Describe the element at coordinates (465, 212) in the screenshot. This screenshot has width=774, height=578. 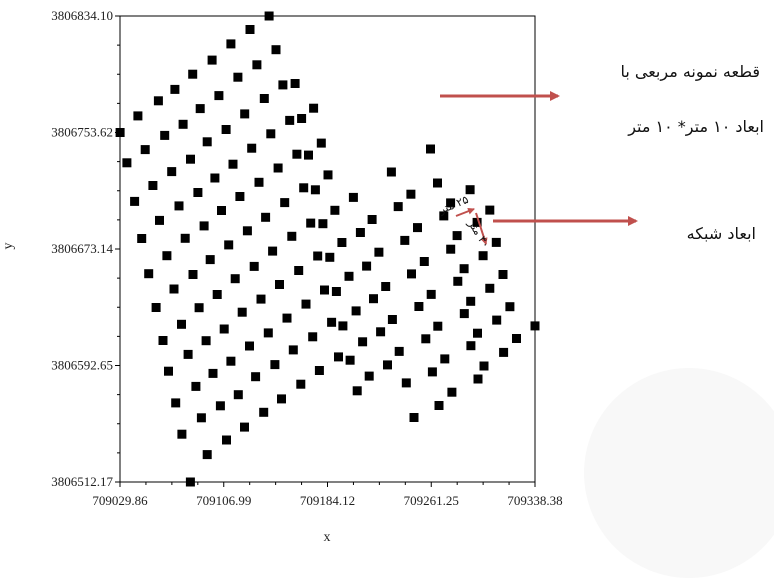
I see `dim-arrow-a` at that location.